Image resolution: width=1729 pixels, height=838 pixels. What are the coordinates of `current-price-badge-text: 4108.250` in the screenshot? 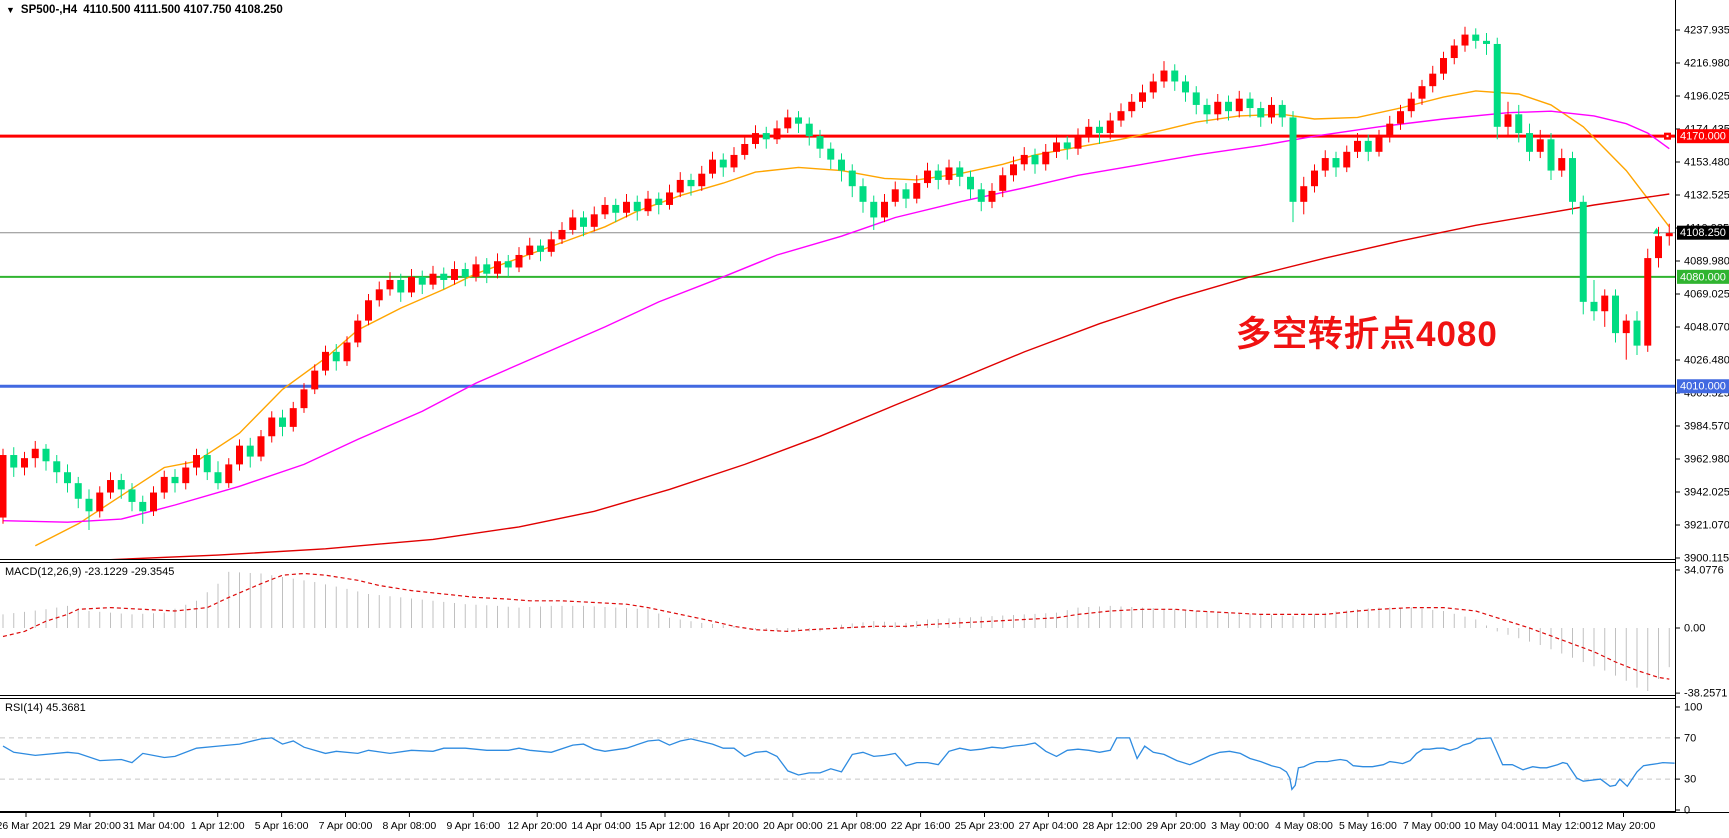 It's located at (1703, 233).